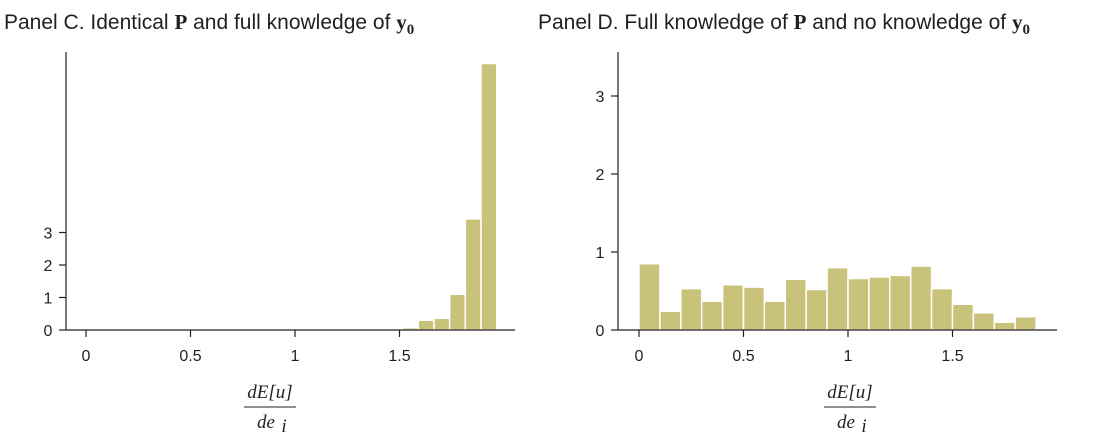 This screenshot has width=1095, height=443. What do you see at coordinates (181, 22) in the screenshot?
I see `panel-c-title-bold-p: P` at bounding box center [181, 22].